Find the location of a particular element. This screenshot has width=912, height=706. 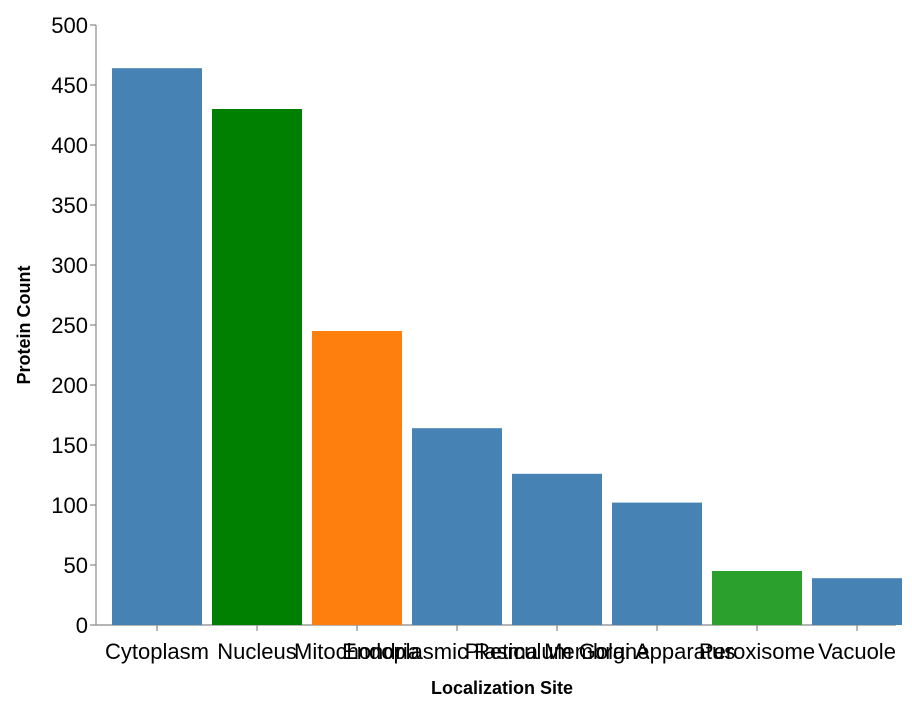

y-tick-label: 0 is located at coordinates (82, 625).